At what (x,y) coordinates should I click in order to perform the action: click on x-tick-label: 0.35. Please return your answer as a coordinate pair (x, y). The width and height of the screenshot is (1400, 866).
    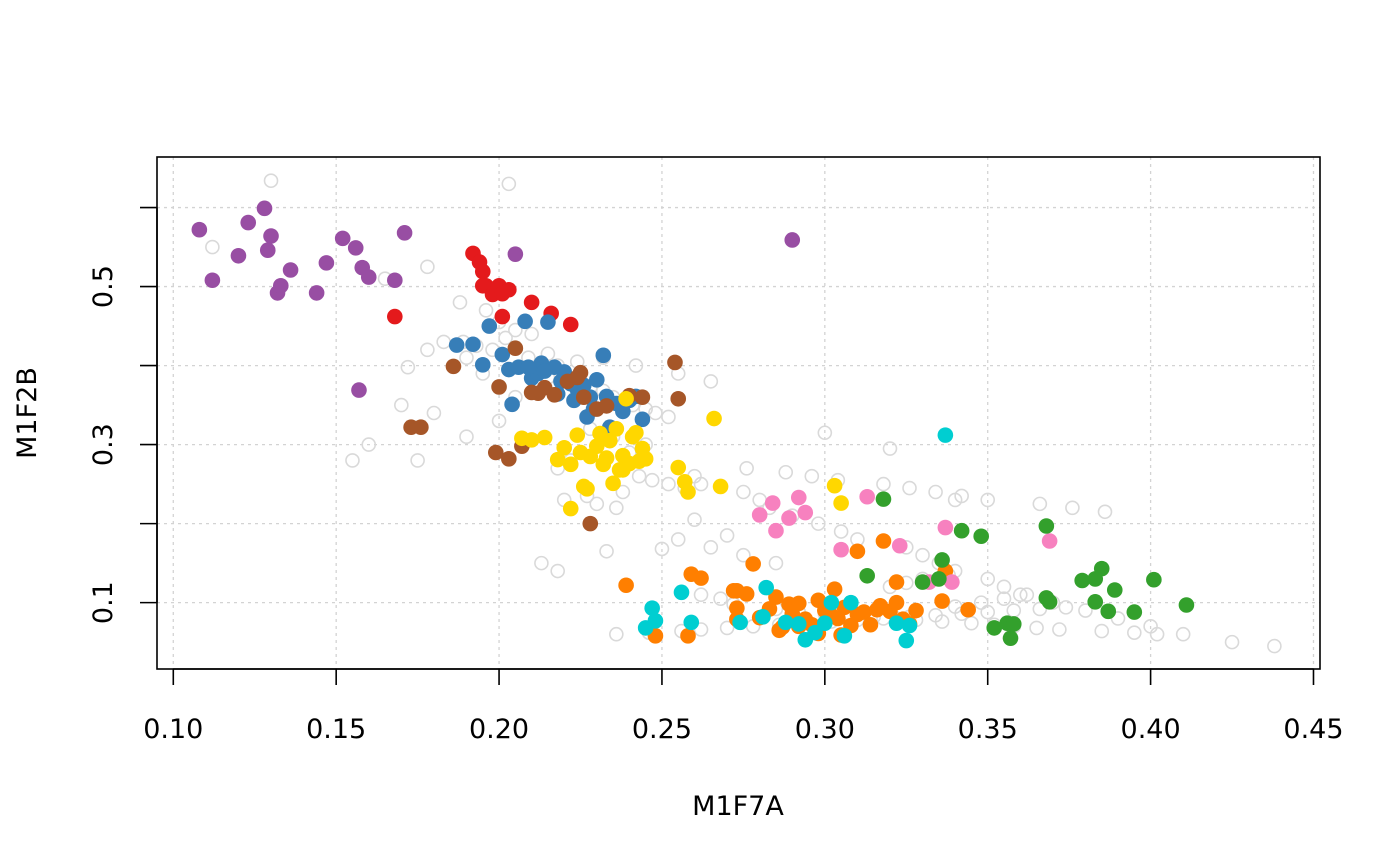
    Looking at the image, I should click on (988, 729).